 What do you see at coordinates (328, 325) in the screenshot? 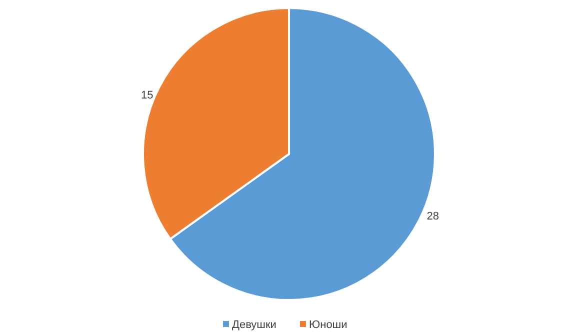
I see `legend-label: Юноши` at bounding box center [328, 325].